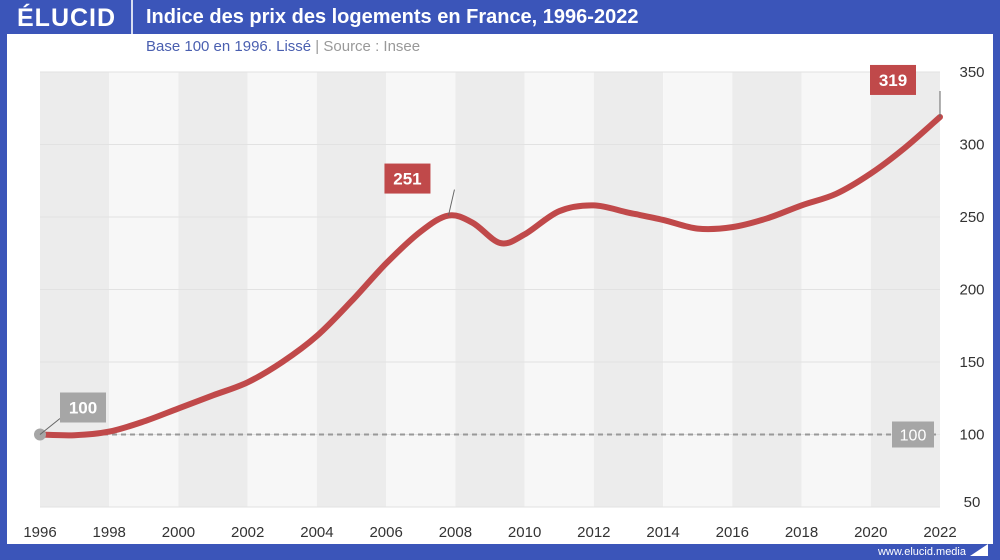 The image size is (1000, 560). Describe the element at coordinates (132, 17) in the screenshot. I see `header-divider` at that location.